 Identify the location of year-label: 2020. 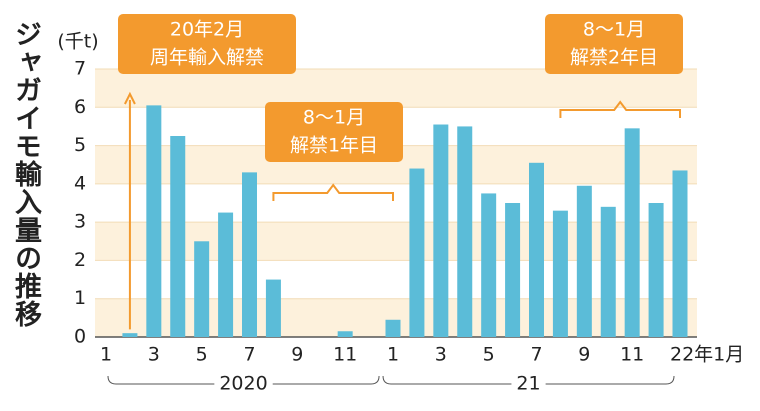
(243, 384).